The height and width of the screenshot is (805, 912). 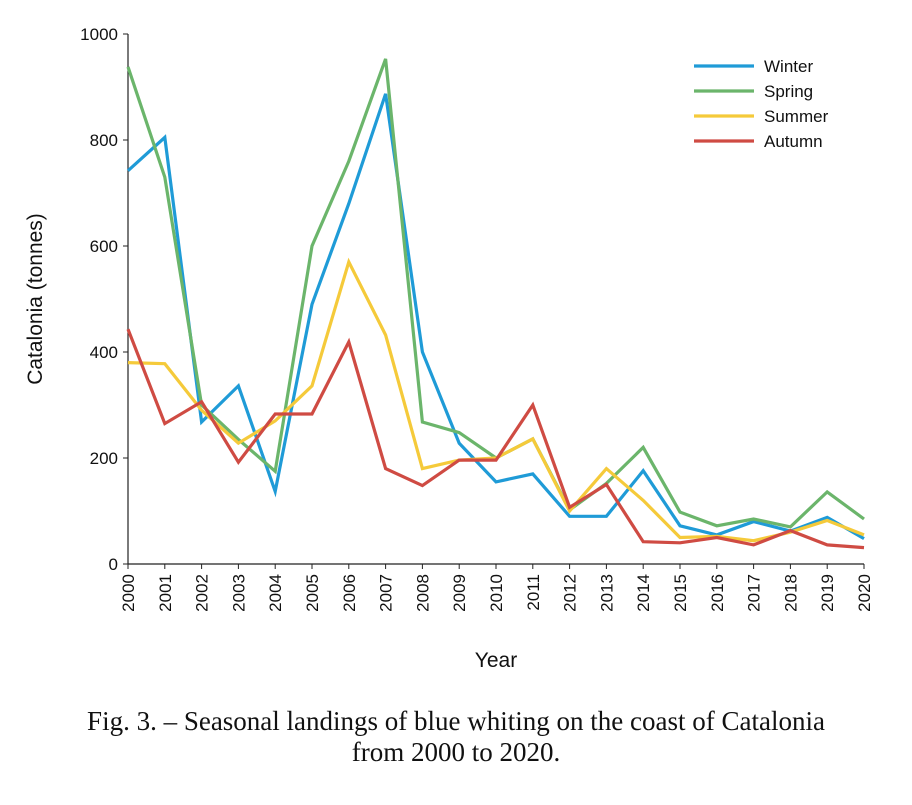 I want to click on x-tick-label: 2001, so click(x=165, y=593).